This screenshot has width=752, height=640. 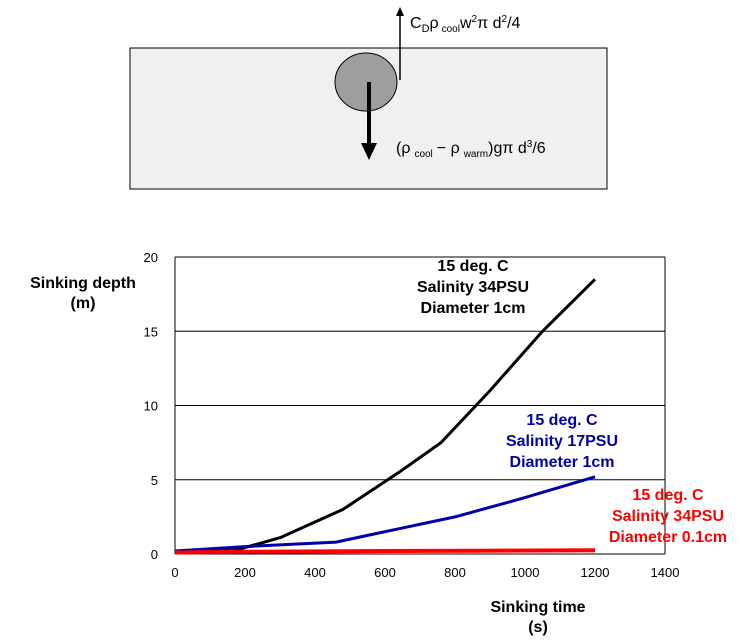 I want to click on x-tick-label-5: 1000, so click(x=525, y=572).